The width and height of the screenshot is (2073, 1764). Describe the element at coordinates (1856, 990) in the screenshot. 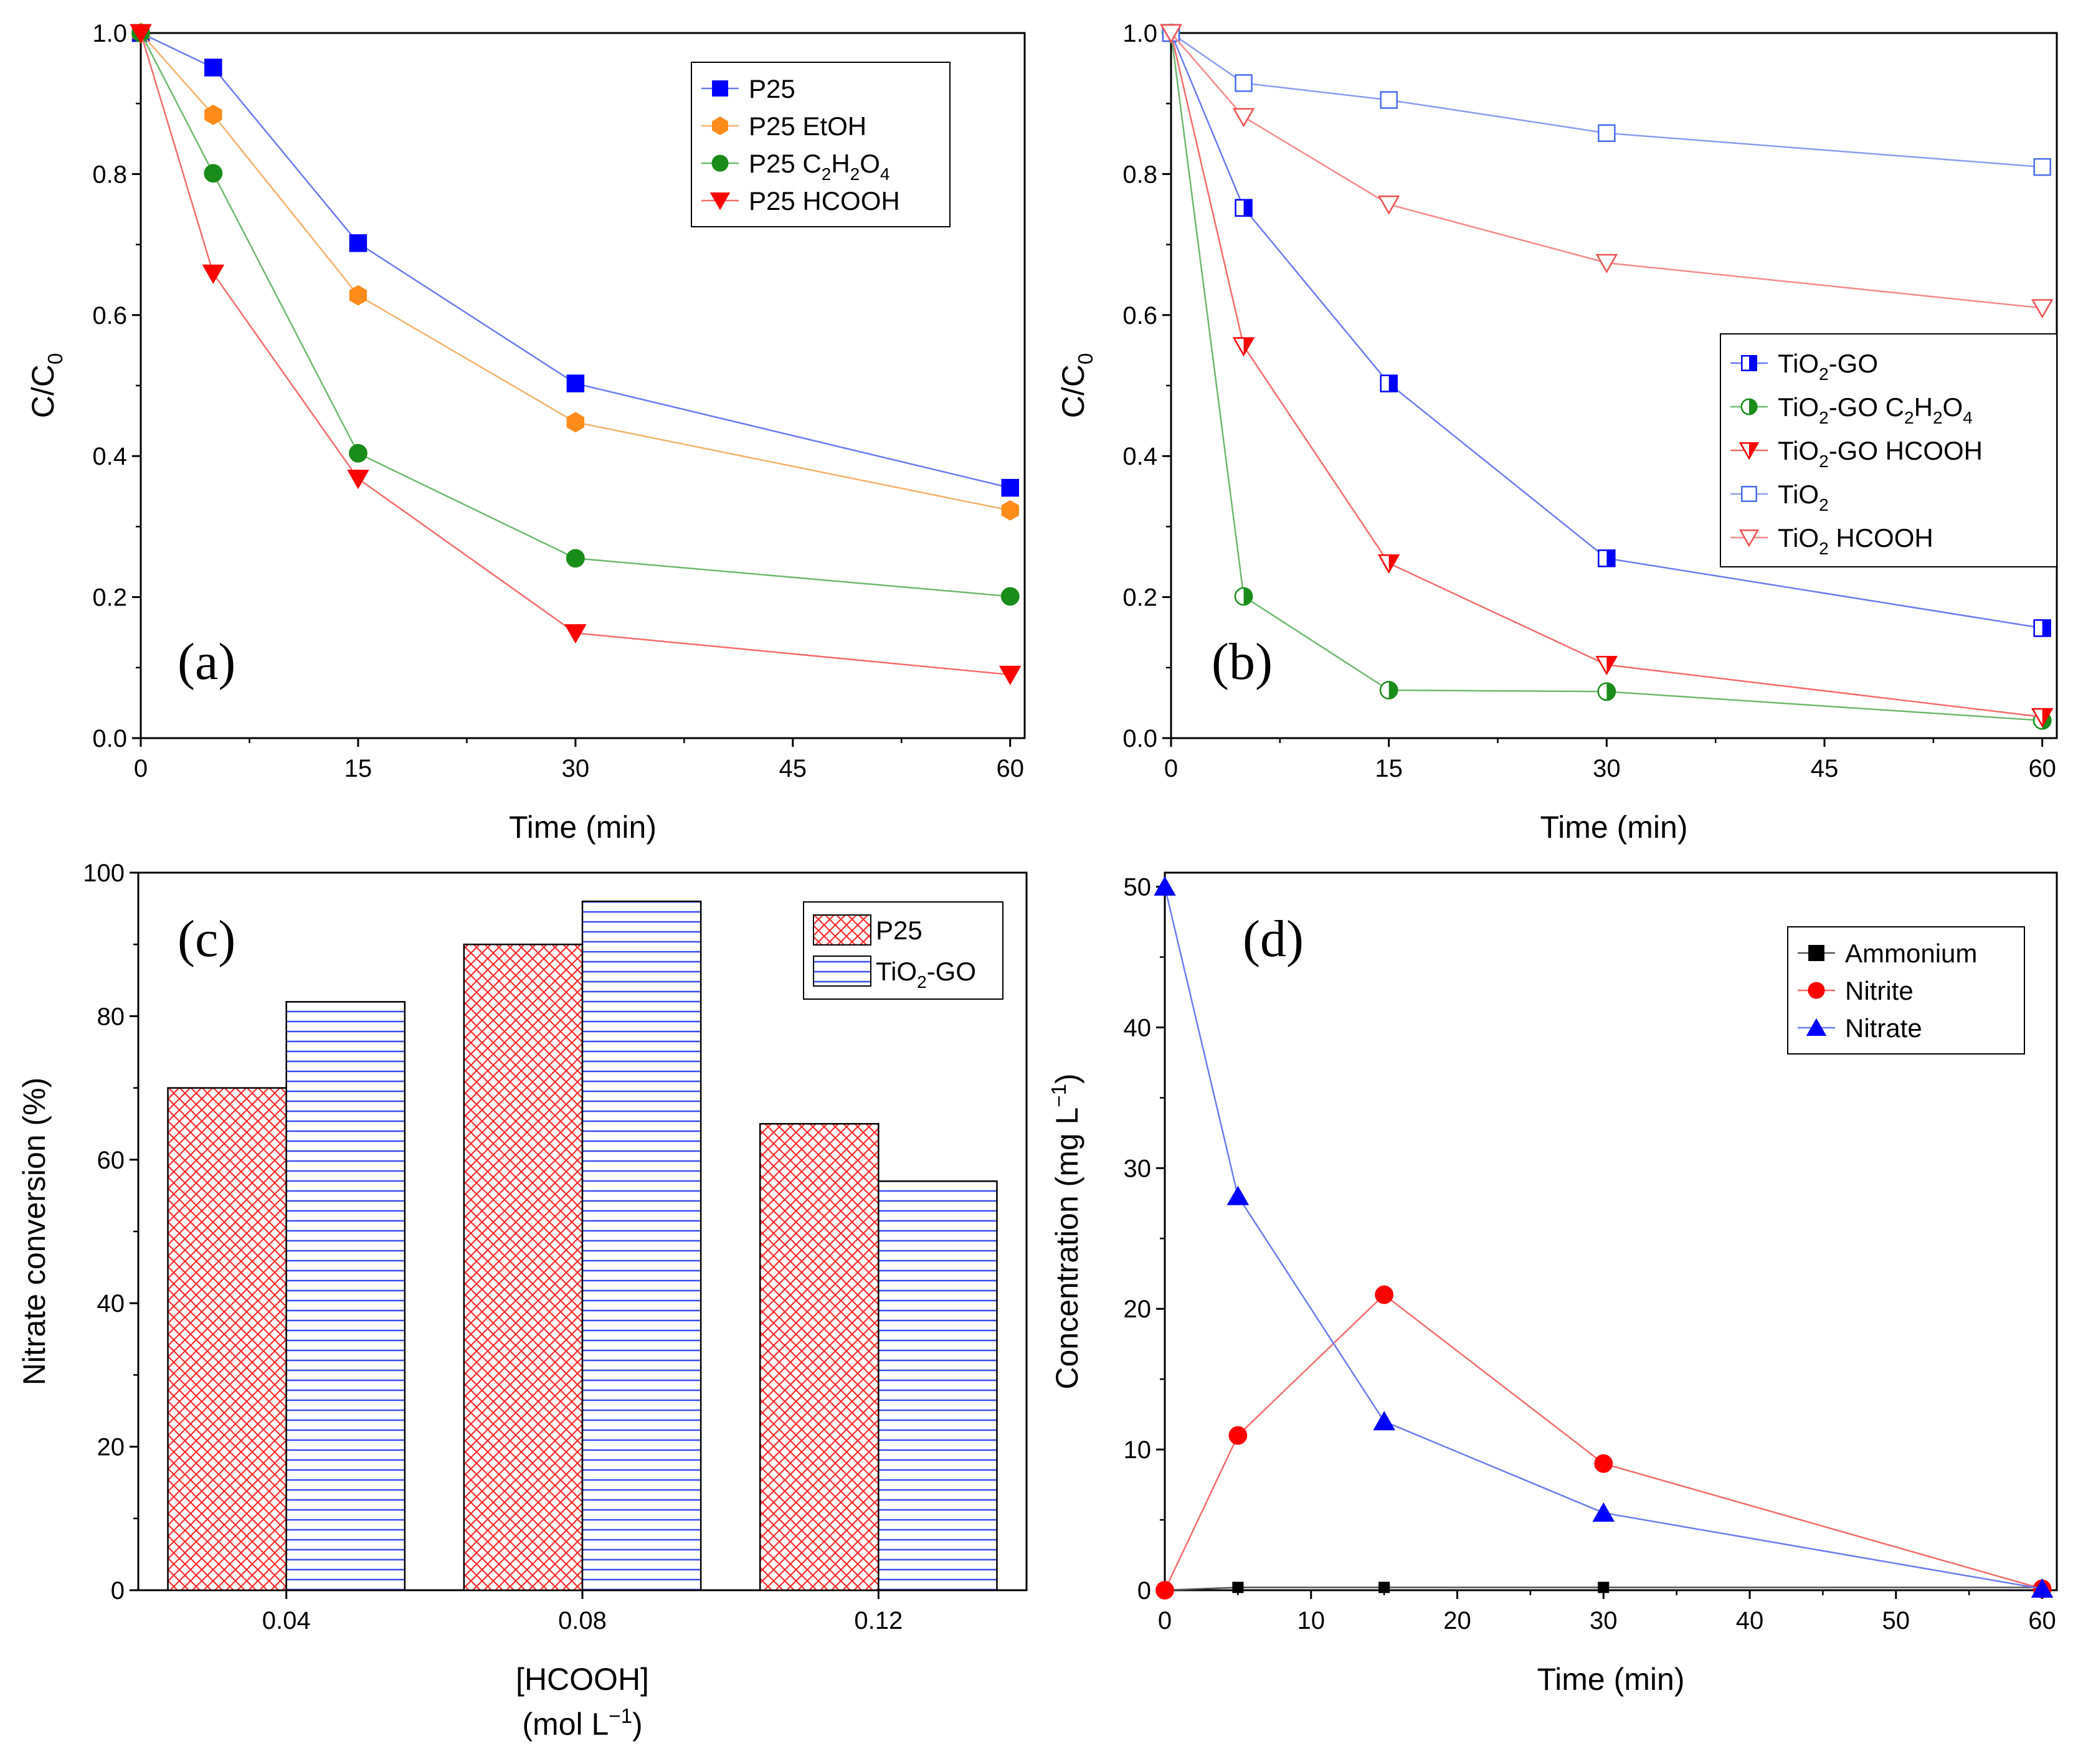

I see `legend-item: Nitrite` at that location.